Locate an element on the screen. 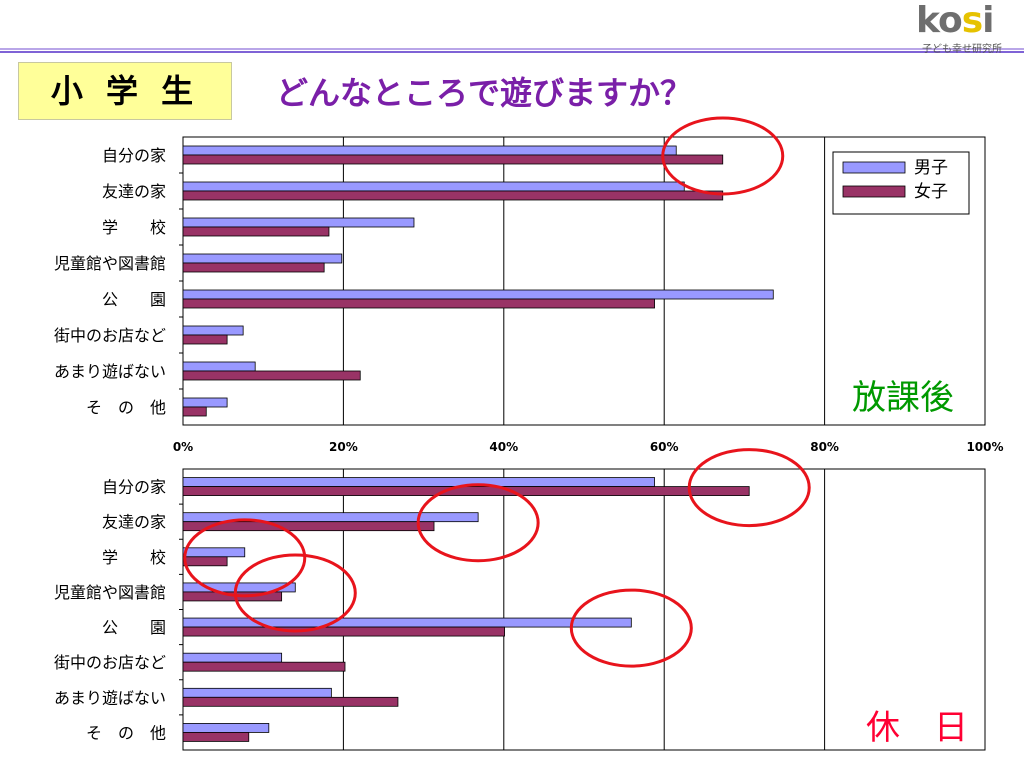  x-tick-label: 0% is located at coordinates (183, 447).